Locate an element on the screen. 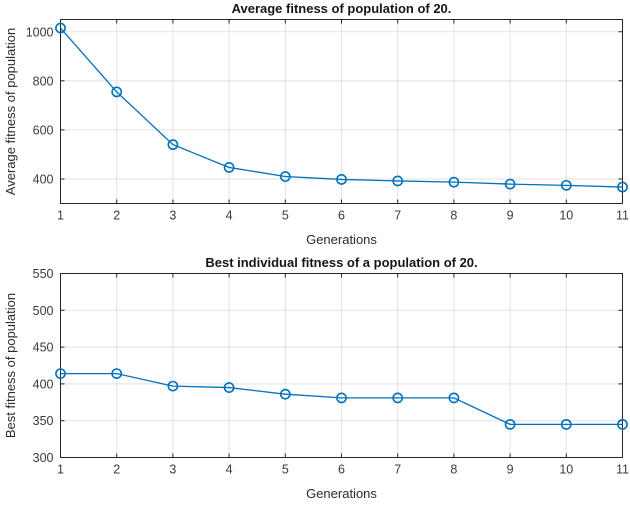 This screenshot has width=630, height=508. y-tick-label: 300 is located at coordinates (43, 458).